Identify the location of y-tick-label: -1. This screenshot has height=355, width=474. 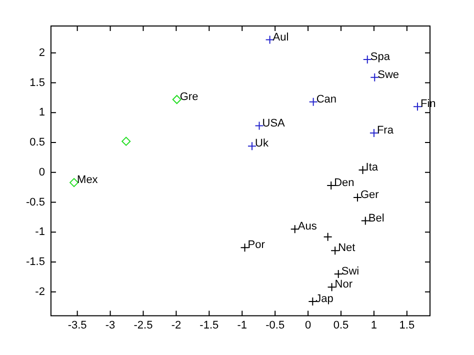
(40, 232).